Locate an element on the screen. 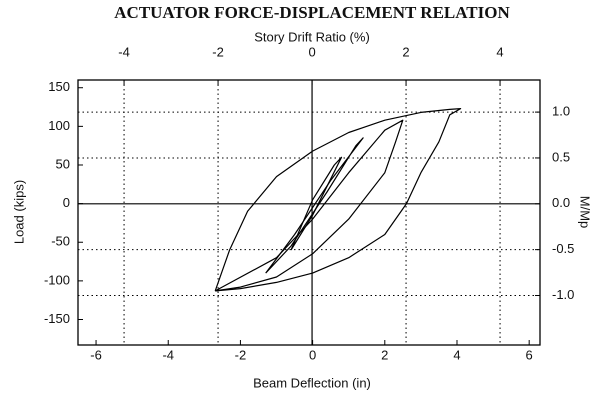  x-tick-label: 4 is located at coordinates (456, 354).